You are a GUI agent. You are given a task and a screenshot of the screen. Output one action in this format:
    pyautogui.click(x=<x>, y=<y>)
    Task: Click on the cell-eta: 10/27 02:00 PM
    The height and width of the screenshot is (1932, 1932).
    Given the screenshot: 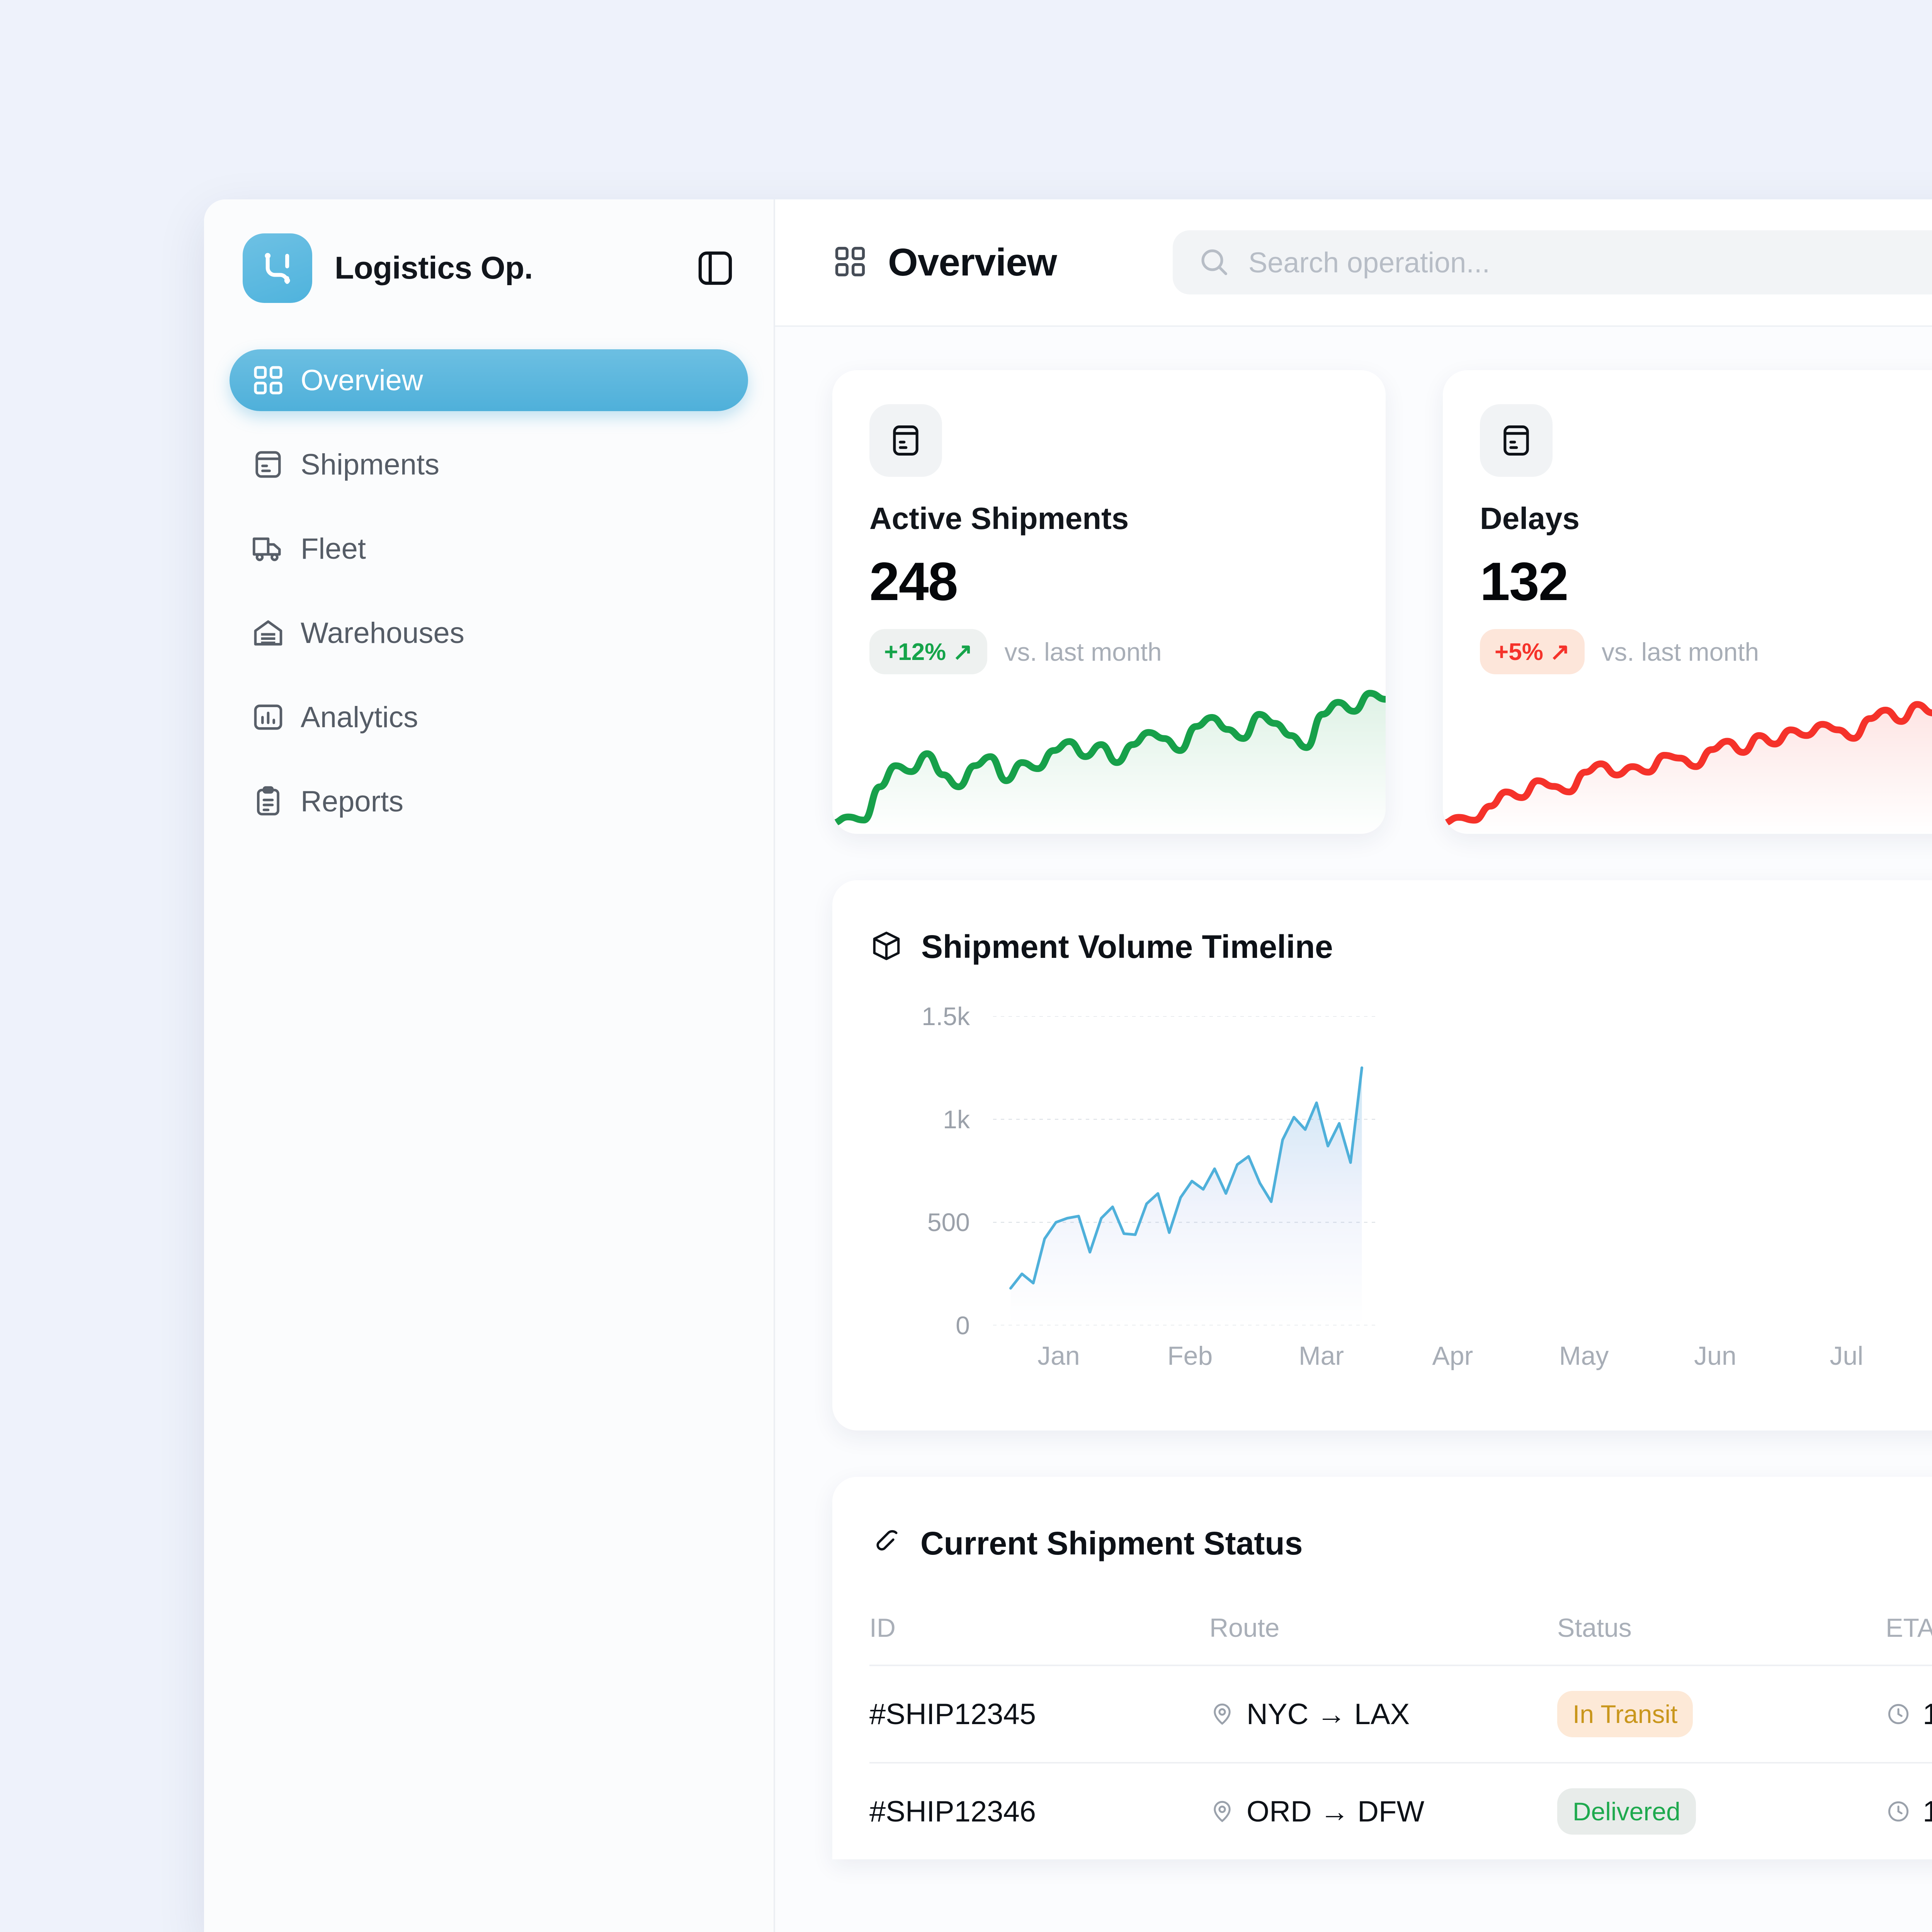 What is the action you would take?
    pyautogui.click(x=1909, y=1714)
    